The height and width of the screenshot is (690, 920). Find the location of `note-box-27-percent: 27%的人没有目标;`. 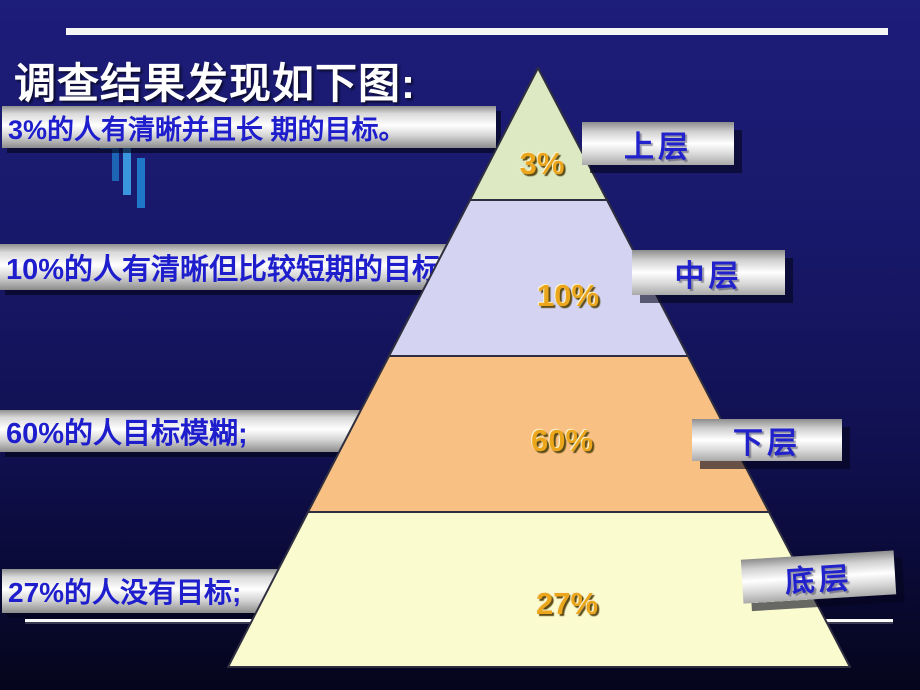

note-box-27-percent: 27%的人没有目标; is located at coordinates (154, 591).